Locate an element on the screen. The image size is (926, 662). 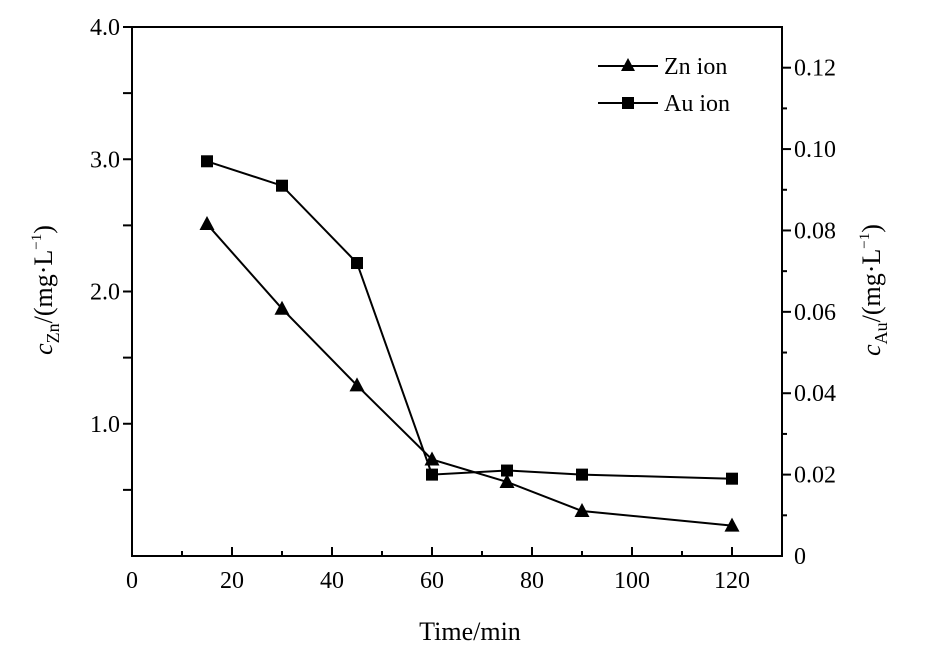
left-y-tick-label: 4.0 is located at coordinates (105, 28).